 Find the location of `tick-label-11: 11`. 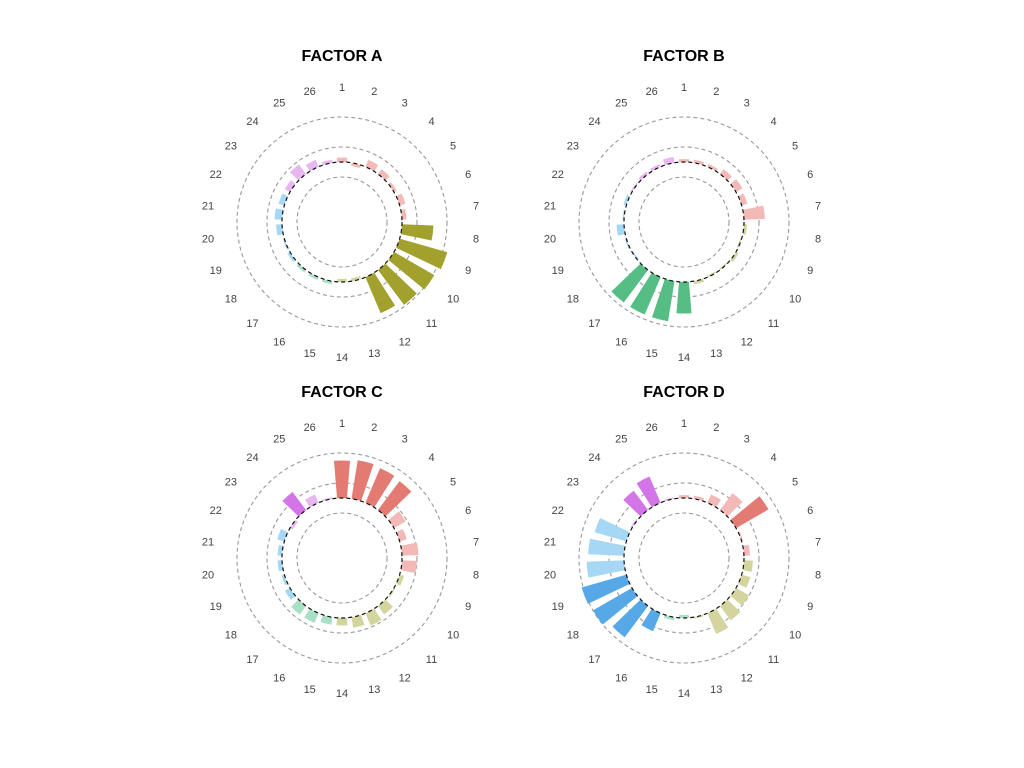

tick-label-11: 11 is located at coordinates (431, 660).